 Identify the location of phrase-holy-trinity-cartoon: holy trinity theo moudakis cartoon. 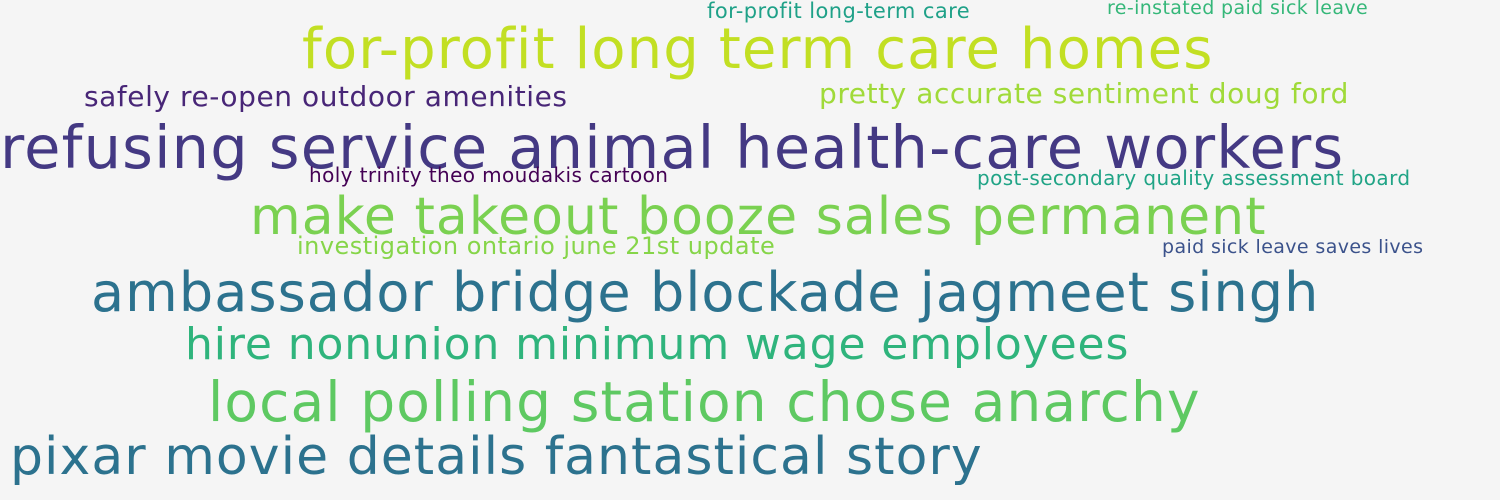
(489, 175).